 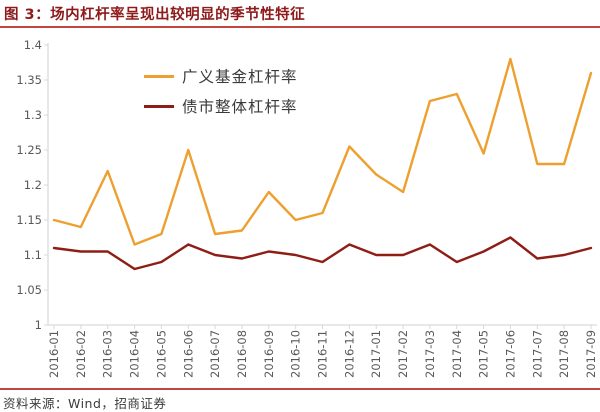 What do you see at coordinates (188, 354) in the screenshot?
I see `x-axis-label: 2016-06` at bounding box center [188, 354].